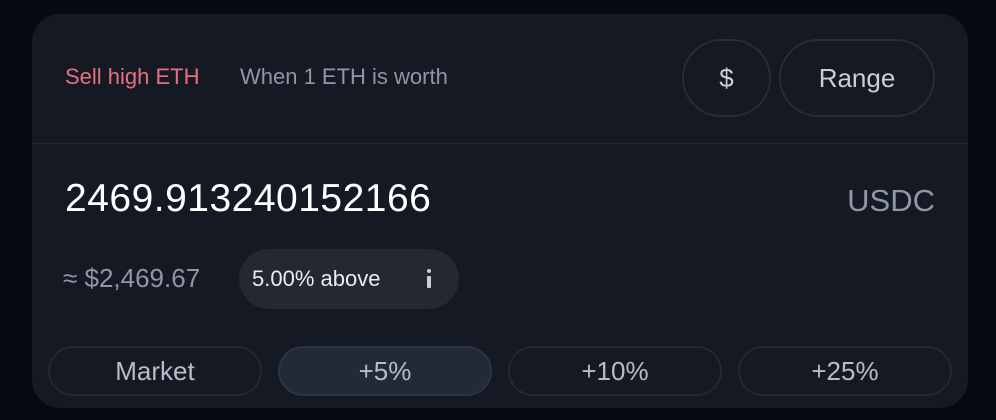  Describe the element at coordinates (248, 198) in the screenshot. I see `limit-price-input: 2469.913240152166` at that location.